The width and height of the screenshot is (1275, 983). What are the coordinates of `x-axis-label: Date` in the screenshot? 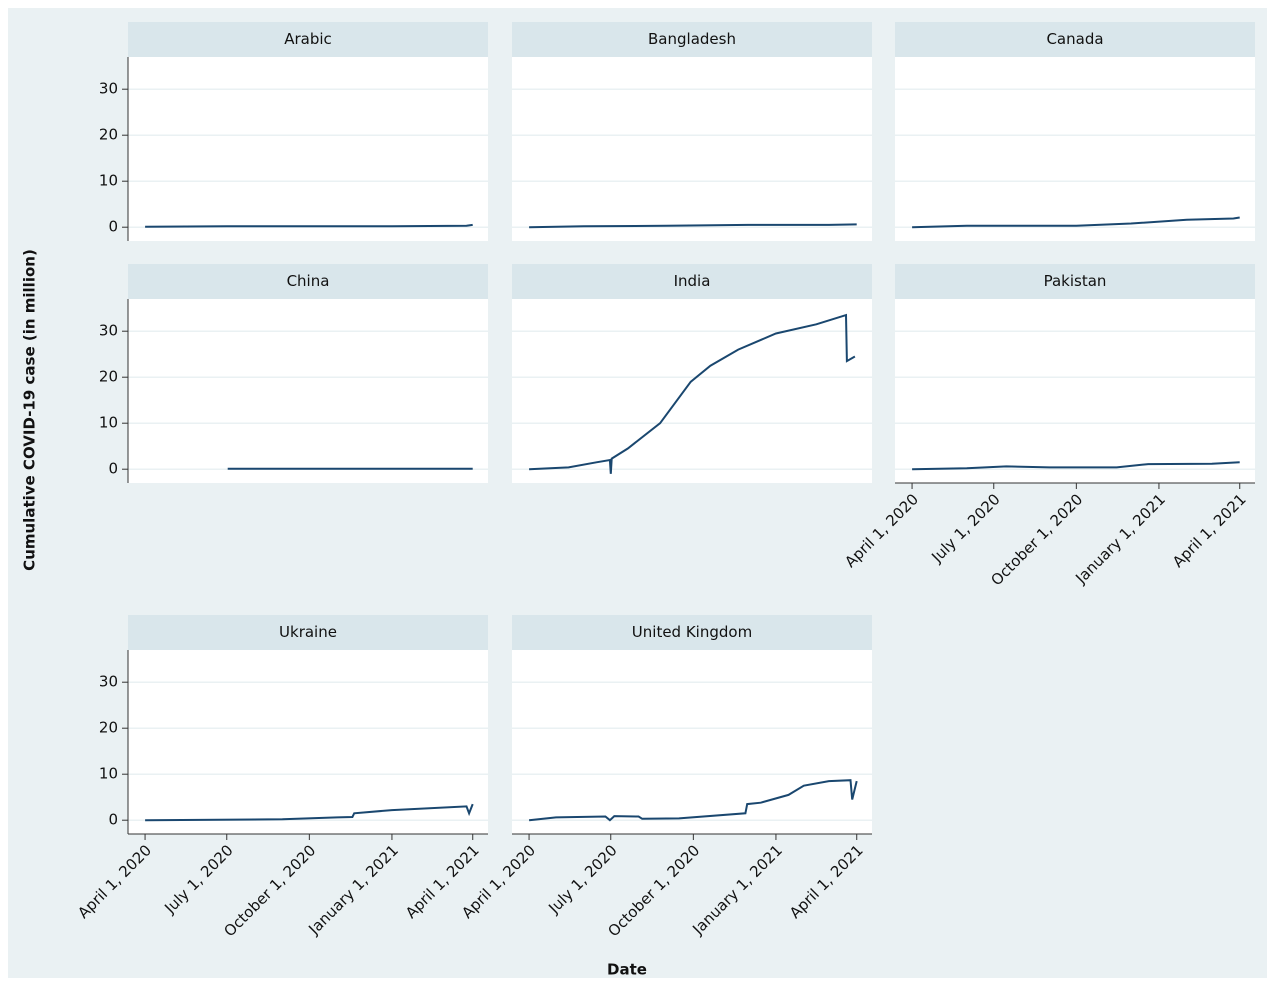 It's located at (627, 970).